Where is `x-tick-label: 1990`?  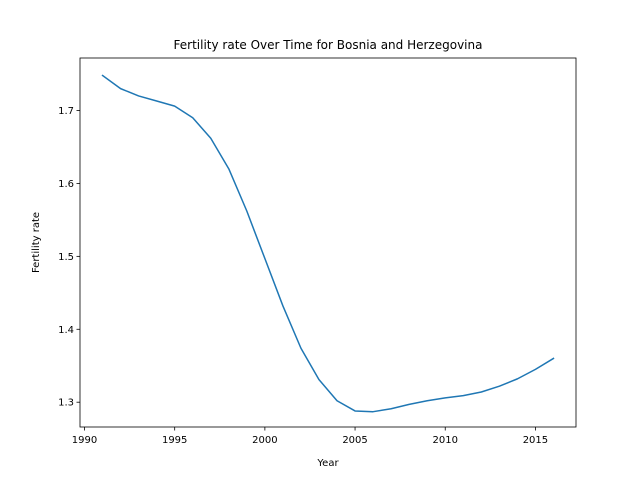 x-tick-label: 1990 is located at coordinates (84, 440).